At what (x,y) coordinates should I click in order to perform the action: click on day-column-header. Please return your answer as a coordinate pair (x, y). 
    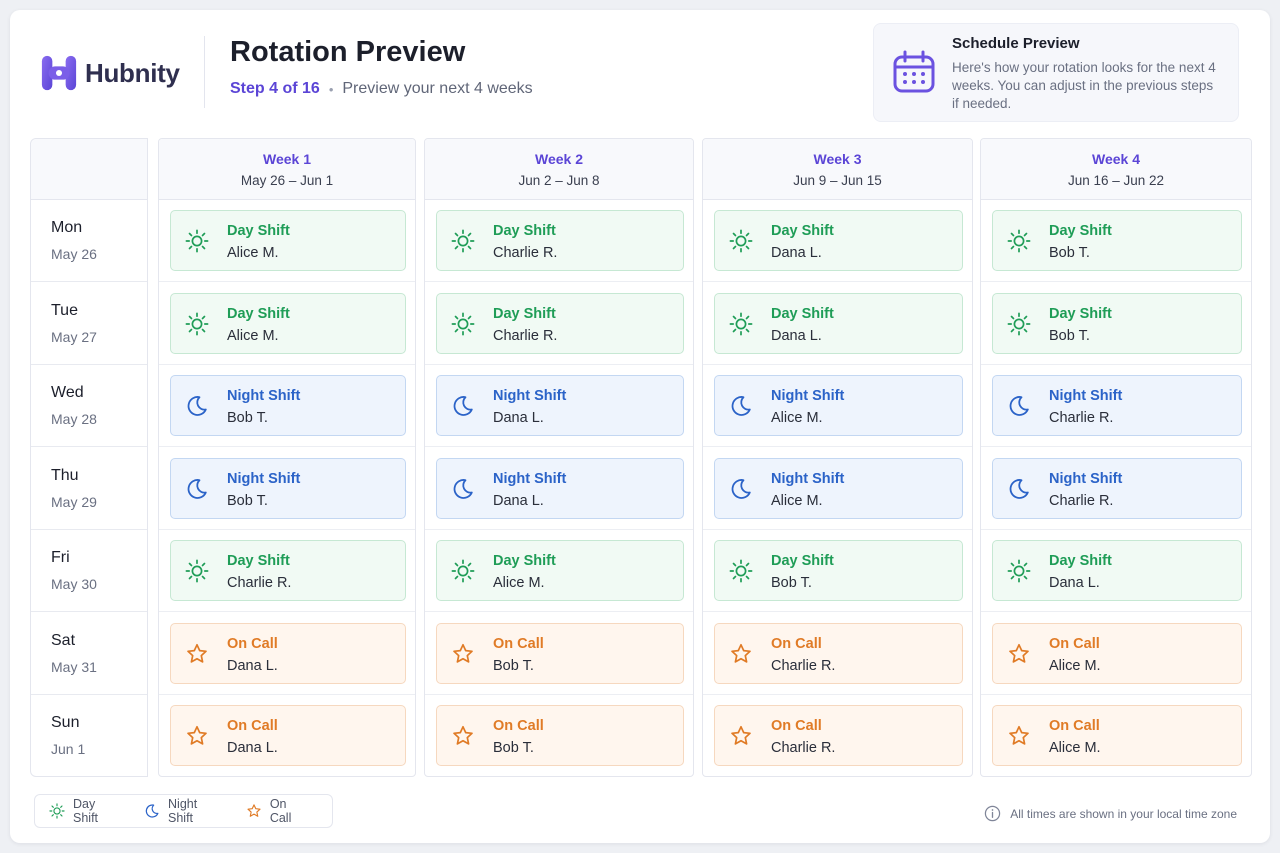
    Looking at the image, I should click on (89, 169).